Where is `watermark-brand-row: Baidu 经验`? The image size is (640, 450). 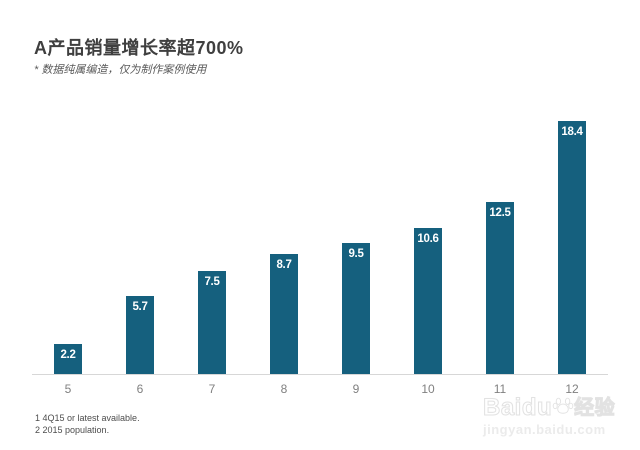
watermark-brand-row: Baidu 经验 is located at coordinates (557, 407).